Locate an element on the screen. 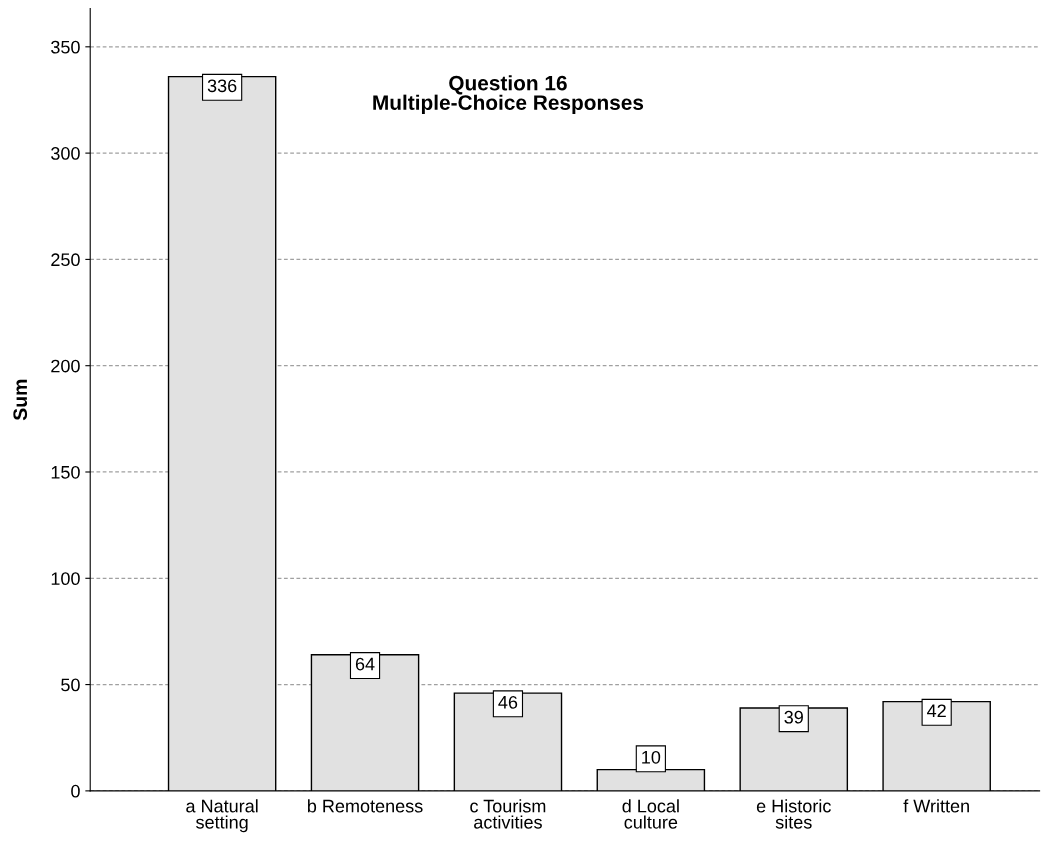  data-label: 46 is located at coordinates (508, 702).